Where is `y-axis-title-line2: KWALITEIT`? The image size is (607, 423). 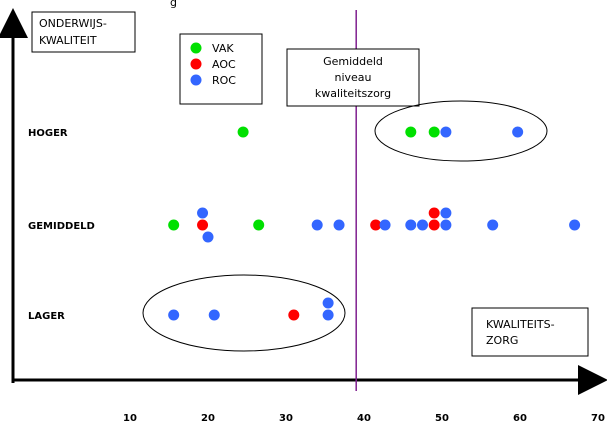 y-axis-title-line2: KWALITEIT is located at coordinates (68, 40).